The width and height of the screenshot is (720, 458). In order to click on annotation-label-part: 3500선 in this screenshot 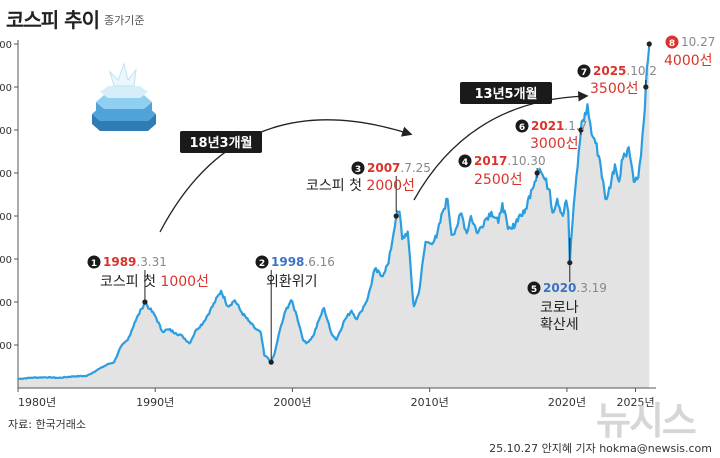, I will do `click(614, 89)`.